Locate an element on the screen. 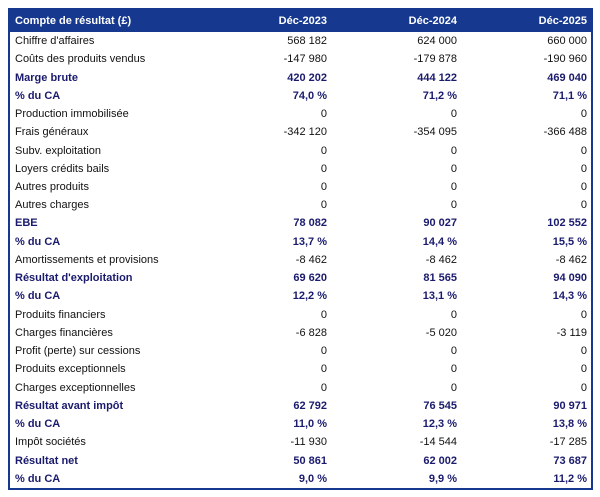 The image size is (600, 497). row-value: 50 861 is located at coordinates (310, 460).